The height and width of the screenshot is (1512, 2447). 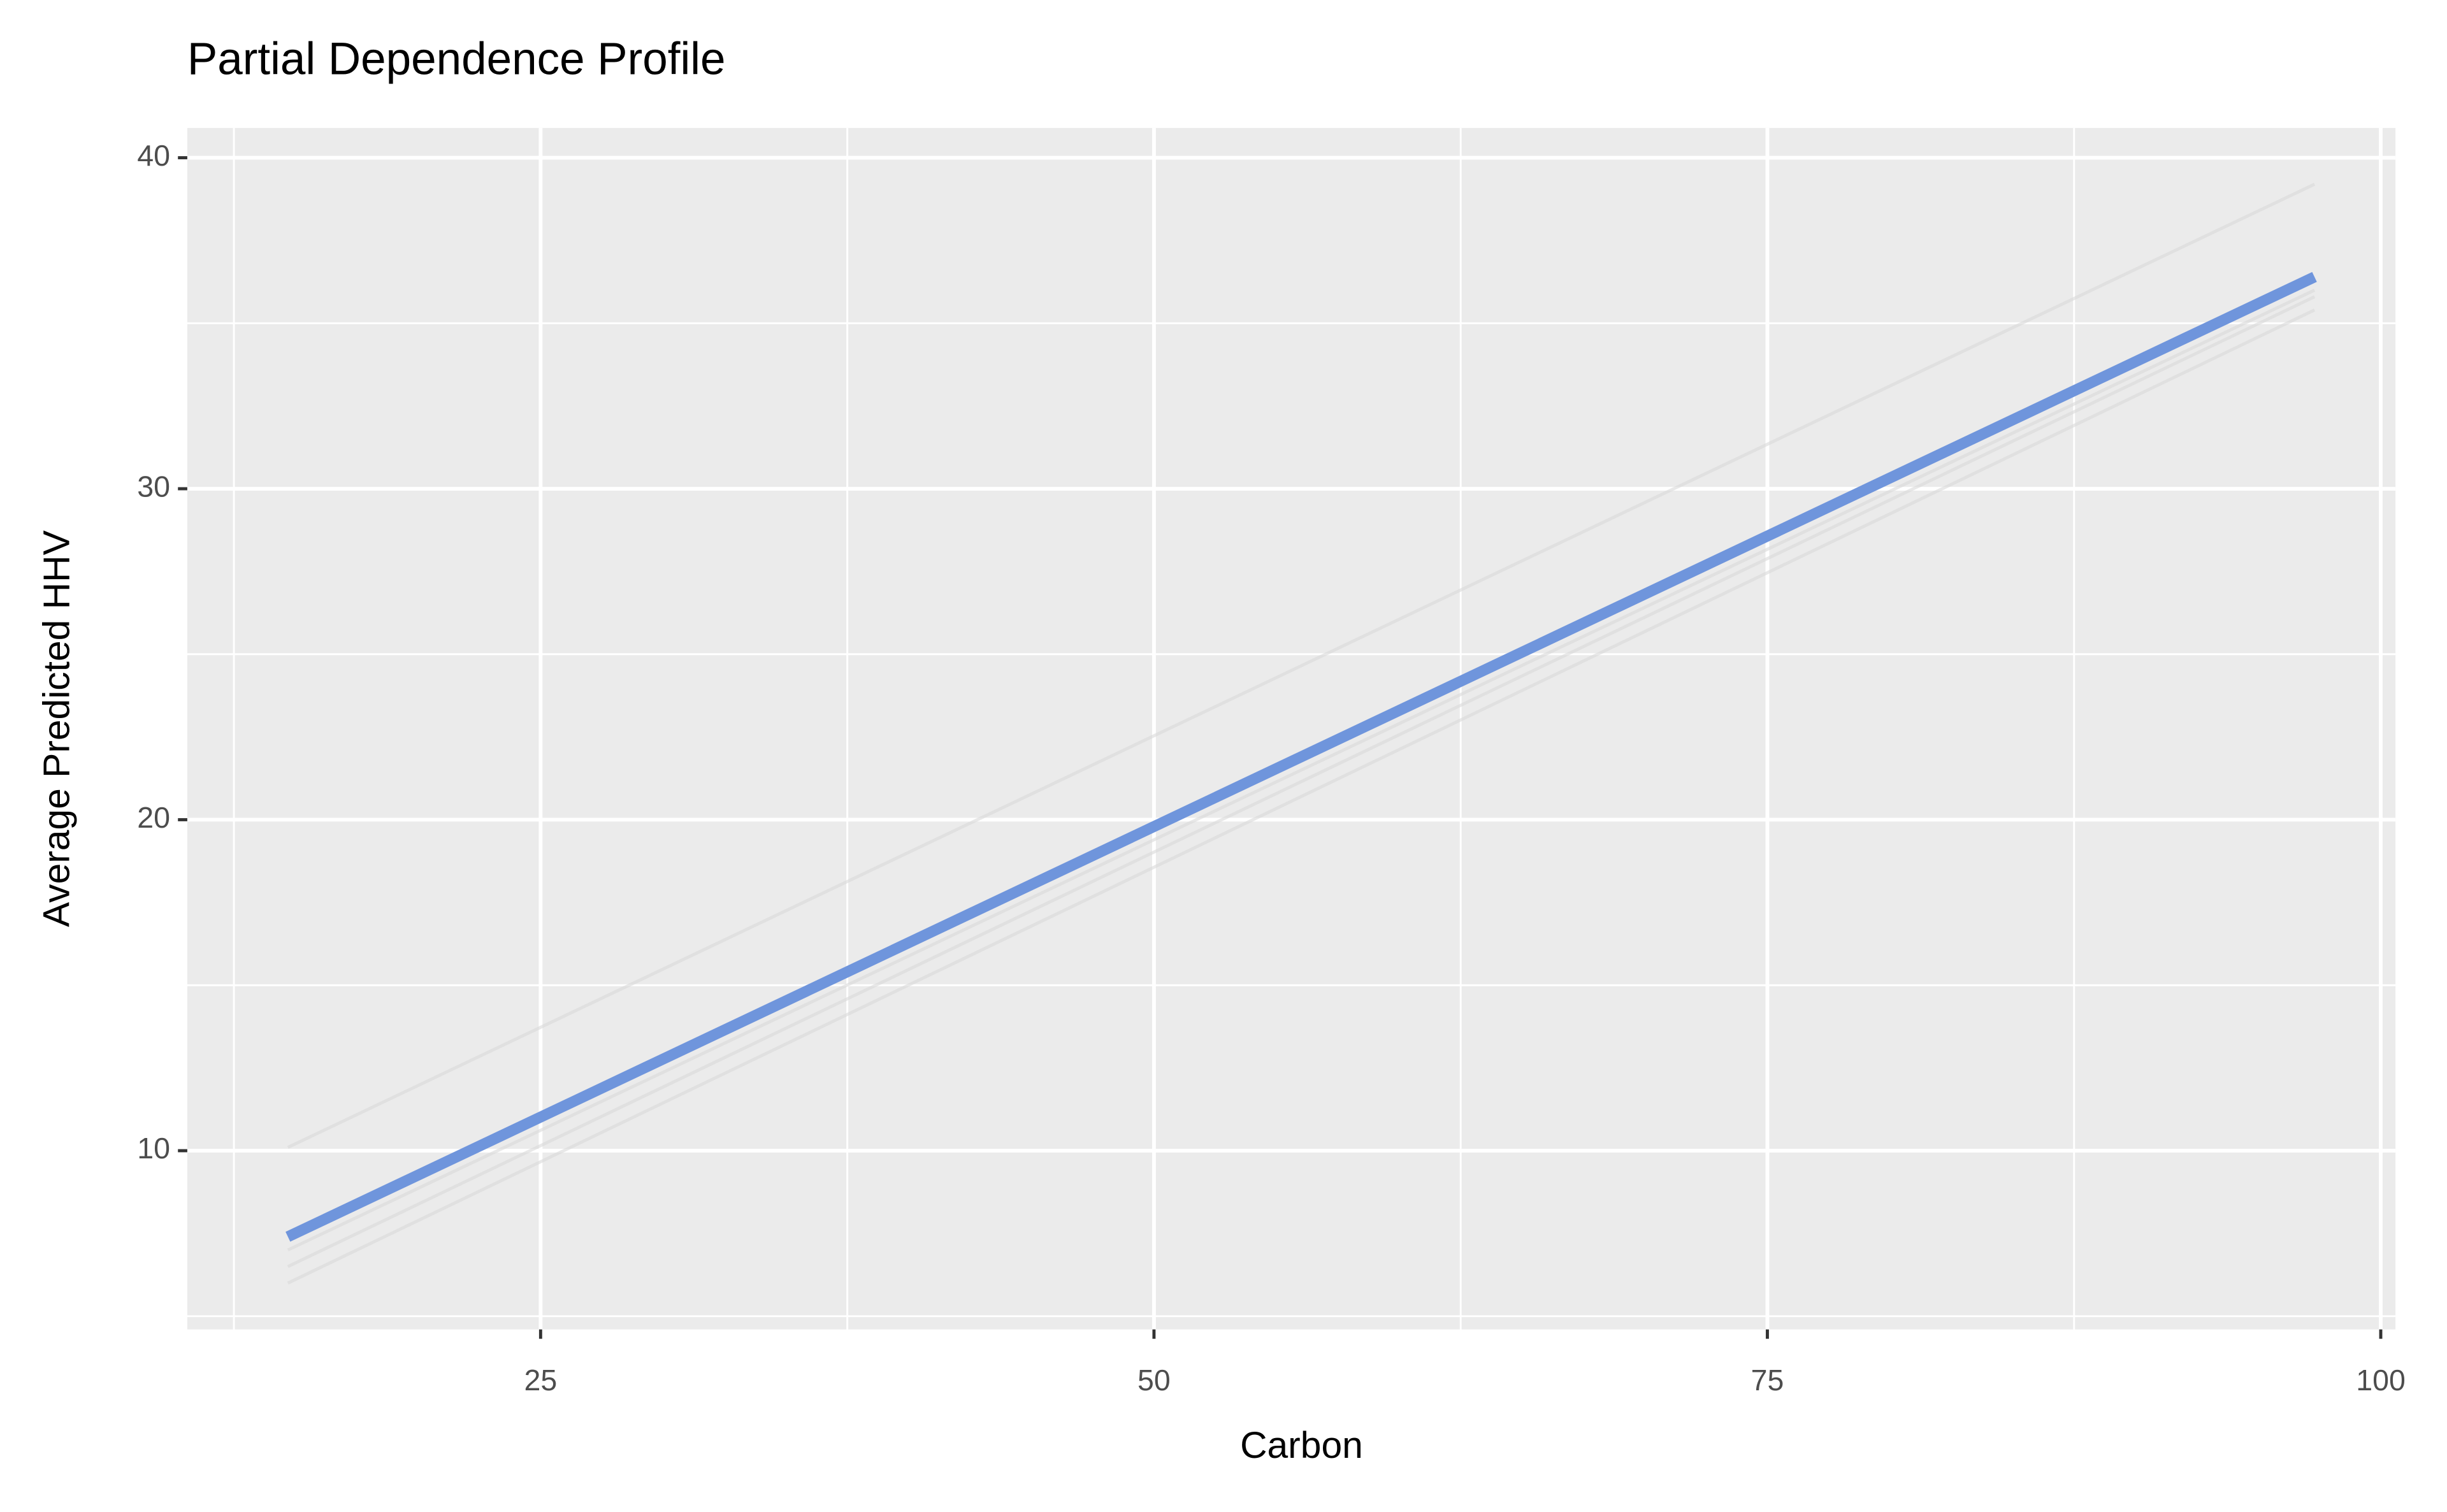 What do you see at coordinates (1301, 1445) in the screenshot?
I see `x-axis-title: Carbon` at bounding box center [1301, 1445].